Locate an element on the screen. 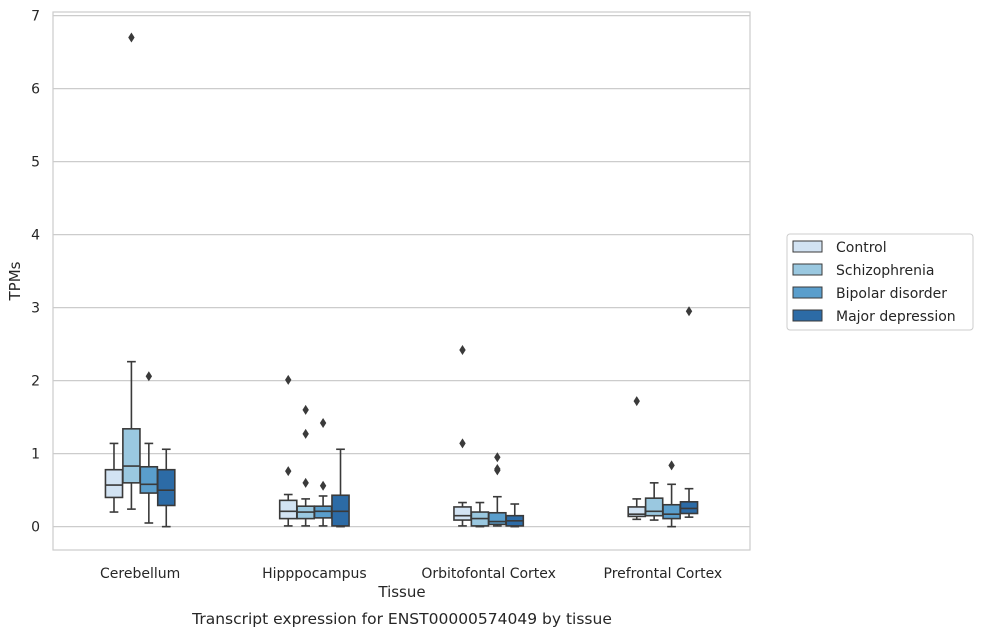 The image size is (983, 637). y-tick-labels: 0 1 2 3 4 5 6 7 is located at coordinates (35, 272).